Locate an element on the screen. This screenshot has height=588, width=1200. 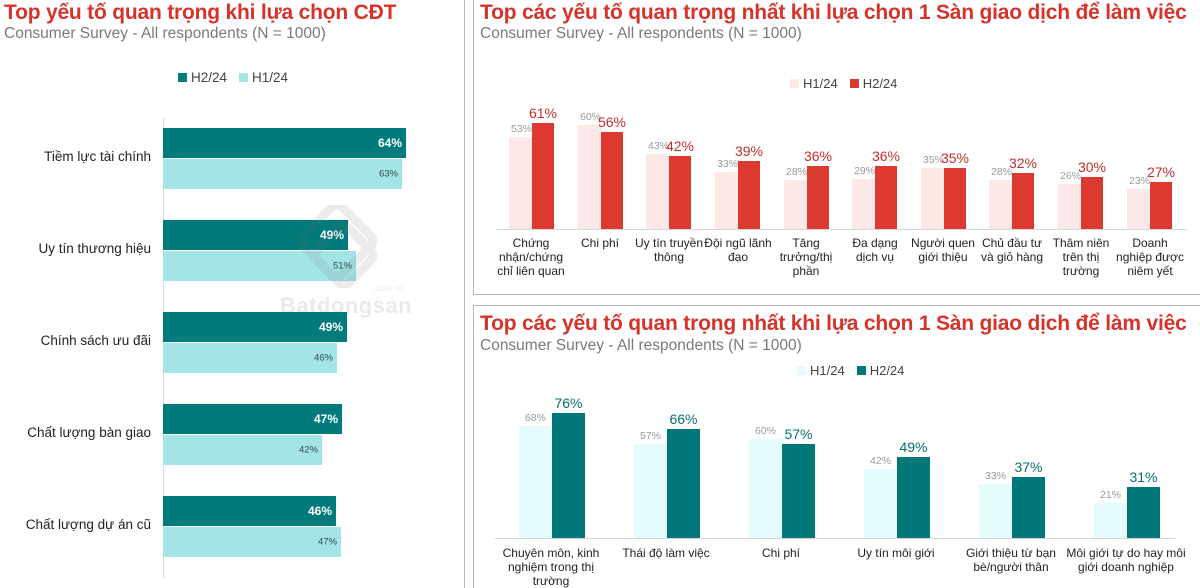
bar-h2: 56% is located at coordinates (612, 171).